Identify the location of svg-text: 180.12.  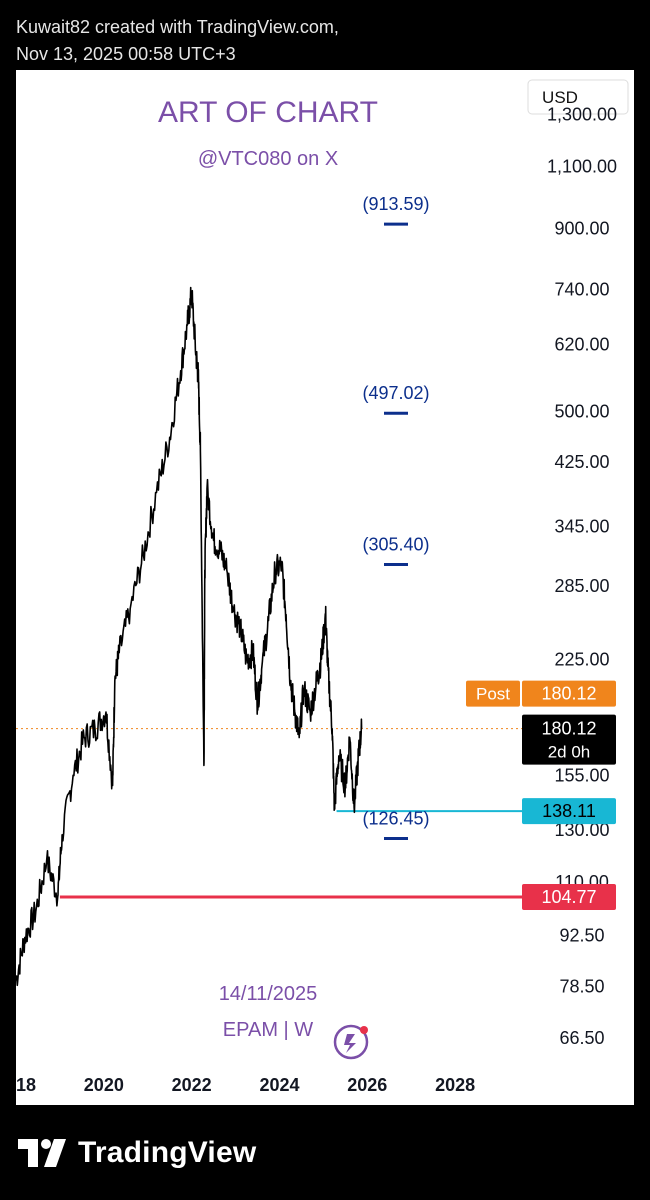
(568, 694).